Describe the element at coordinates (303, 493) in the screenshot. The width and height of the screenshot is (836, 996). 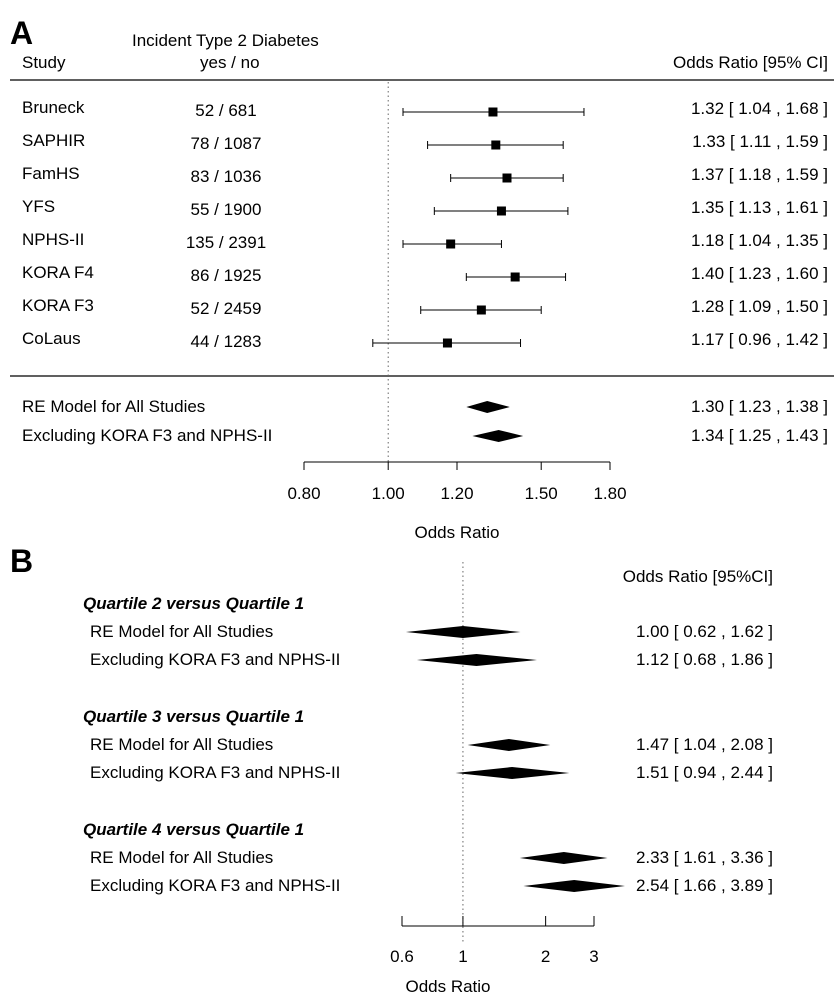
I see `panel-a-x-tick-label: 0.80` at that location.